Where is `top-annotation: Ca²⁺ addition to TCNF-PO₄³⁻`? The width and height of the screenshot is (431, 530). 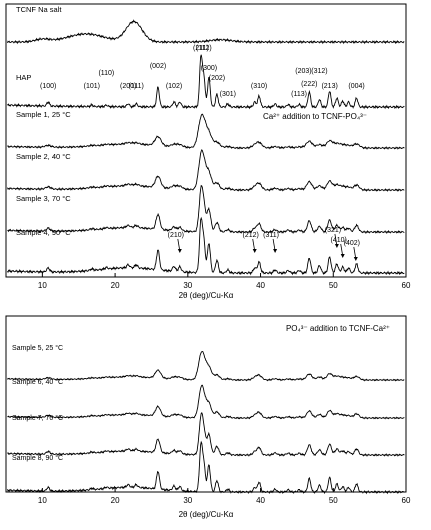 top-annotation: Ca²⁺ addition to TCNF-PO₄³⁻ is located at coordinates (315, 116).